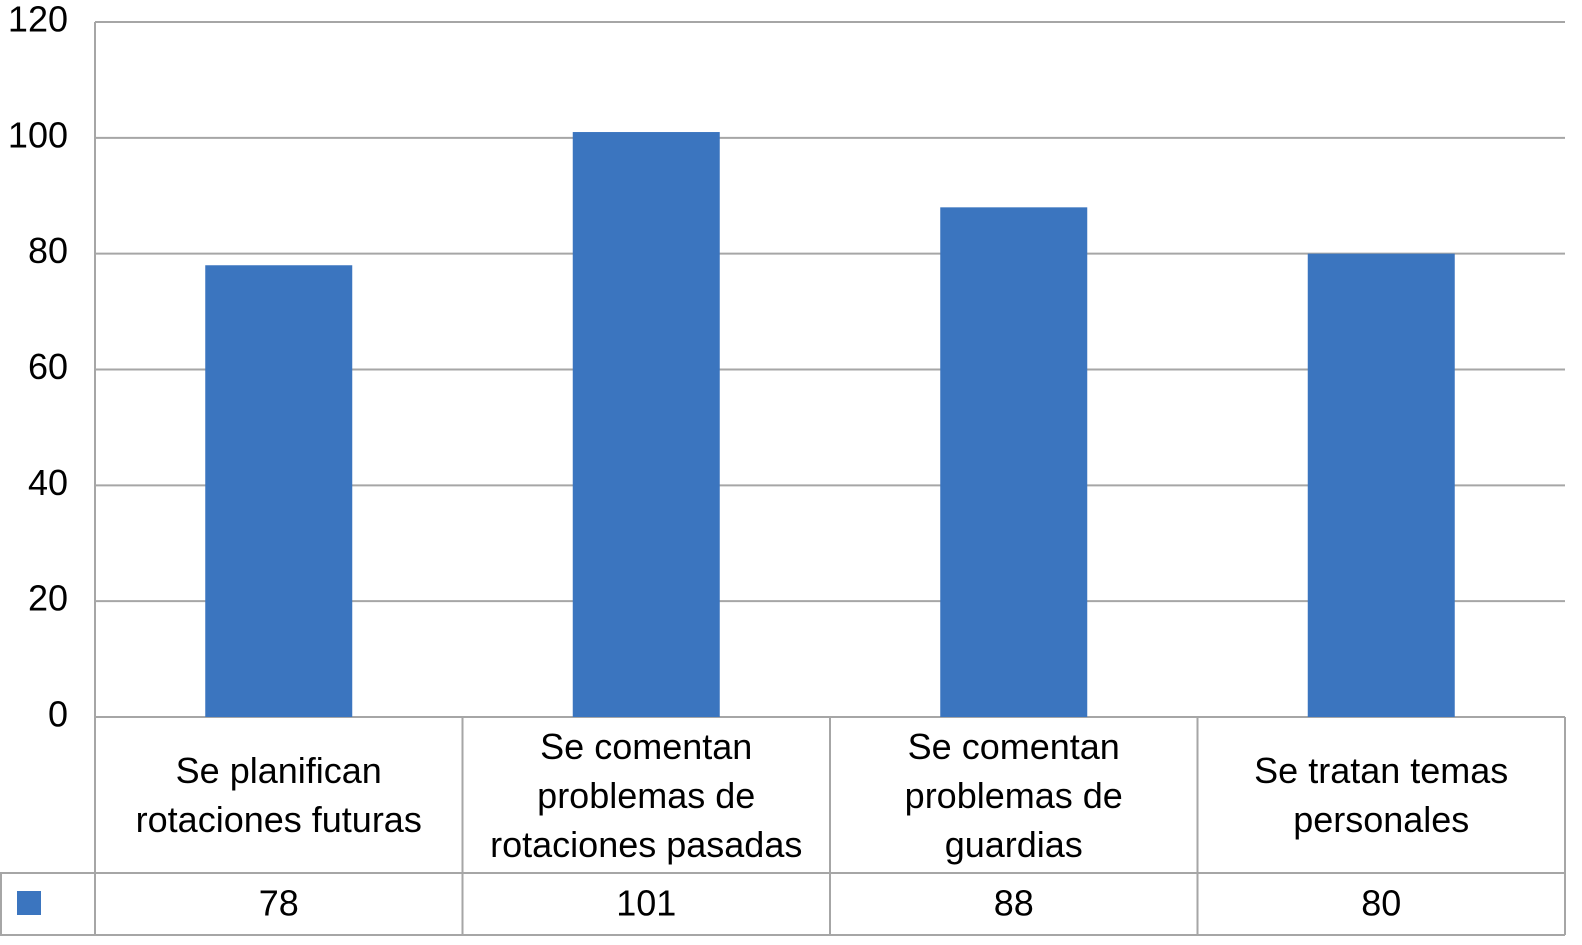 Image resolution: width=1582 pixels, height=945 pixels. Describe the element at coordinates (1013, 795) in the screenshot. I see `x-tick-label: Se comentan problemas de guardias` at that location.